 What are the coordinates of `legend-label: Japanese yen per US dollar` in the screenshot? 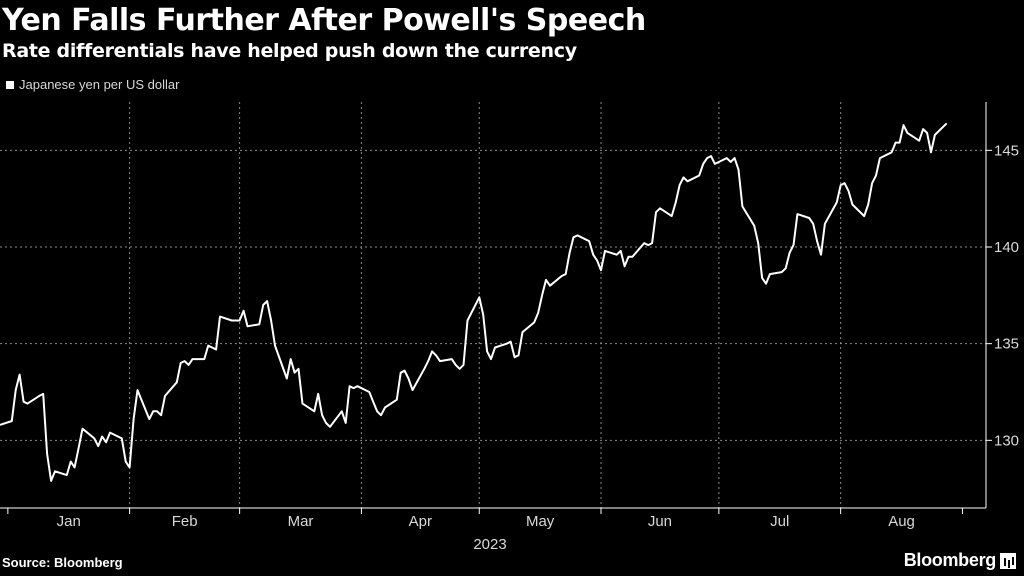 It's located at (99, 84).